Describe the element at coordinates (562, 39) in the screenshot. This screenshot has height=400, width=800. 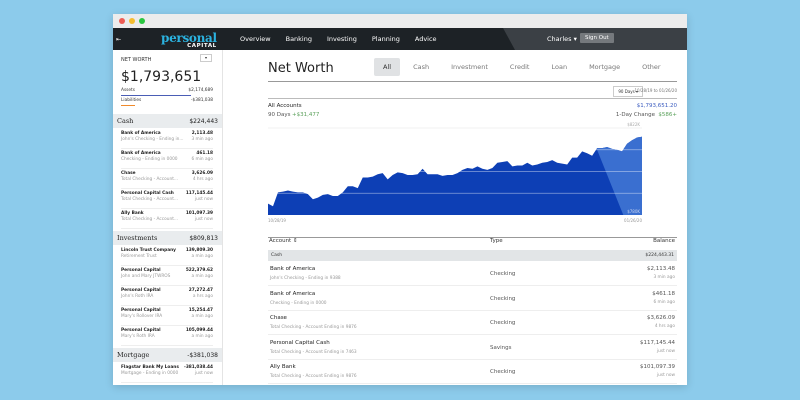
I see `user-menu: Charles ▾` at that location.